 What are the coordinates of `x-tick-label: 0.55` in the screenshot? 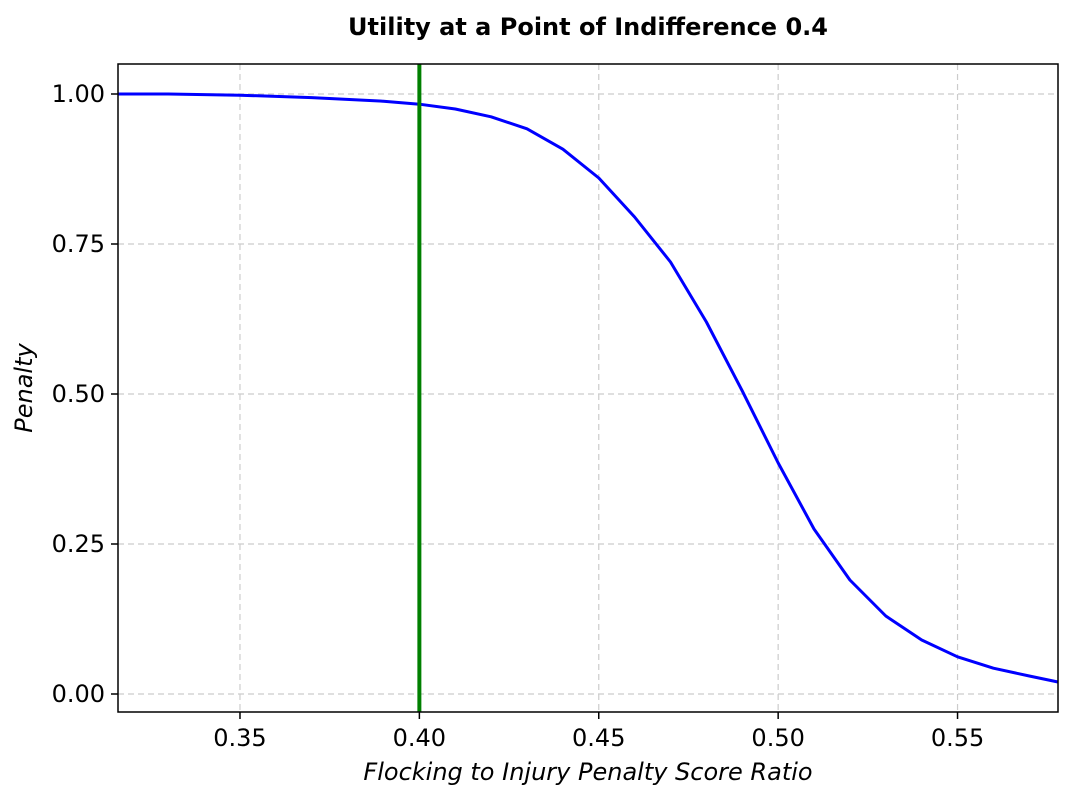 It's located at (957, 738).